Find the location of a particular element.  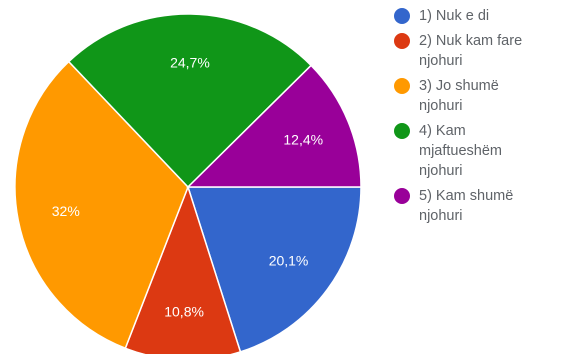

legend-item-4: 4) Kam mjaftueshëm njohuri is located at coordinates (477, 151).